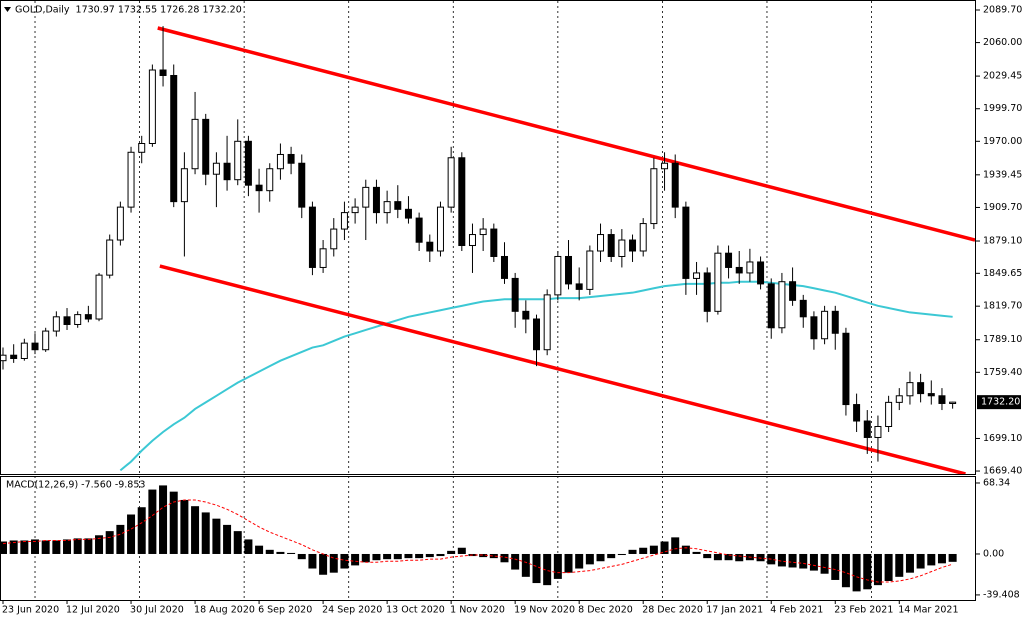  I want to click on y-tick-label: 1699.10, so click(1002, 438).